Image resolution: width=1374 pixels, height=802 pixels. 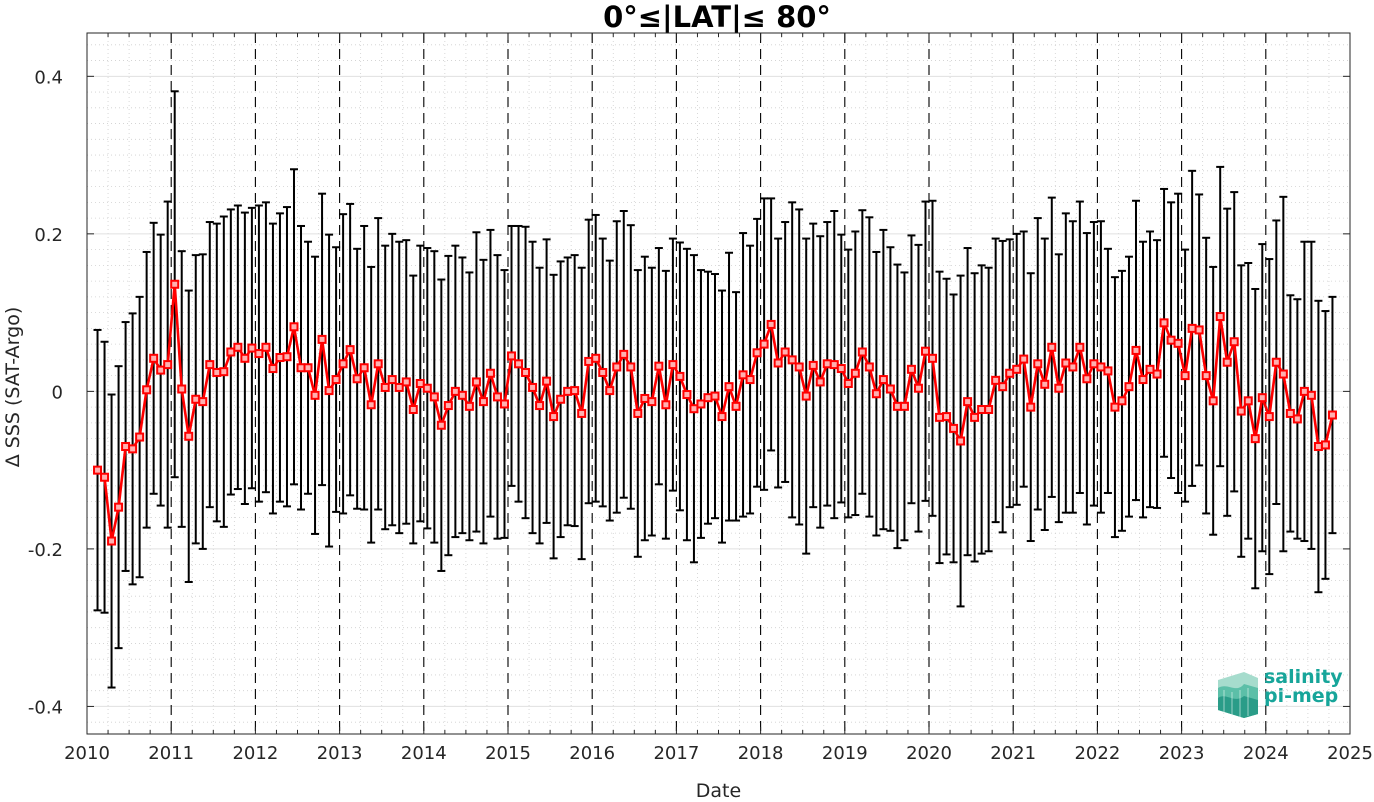 I want to click on x-tick-label: 2012, so click(x=255, y=753).